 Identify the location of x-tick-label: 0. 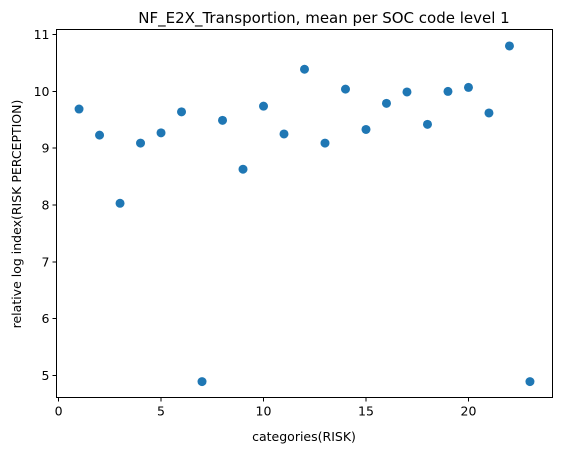
(59, 411).